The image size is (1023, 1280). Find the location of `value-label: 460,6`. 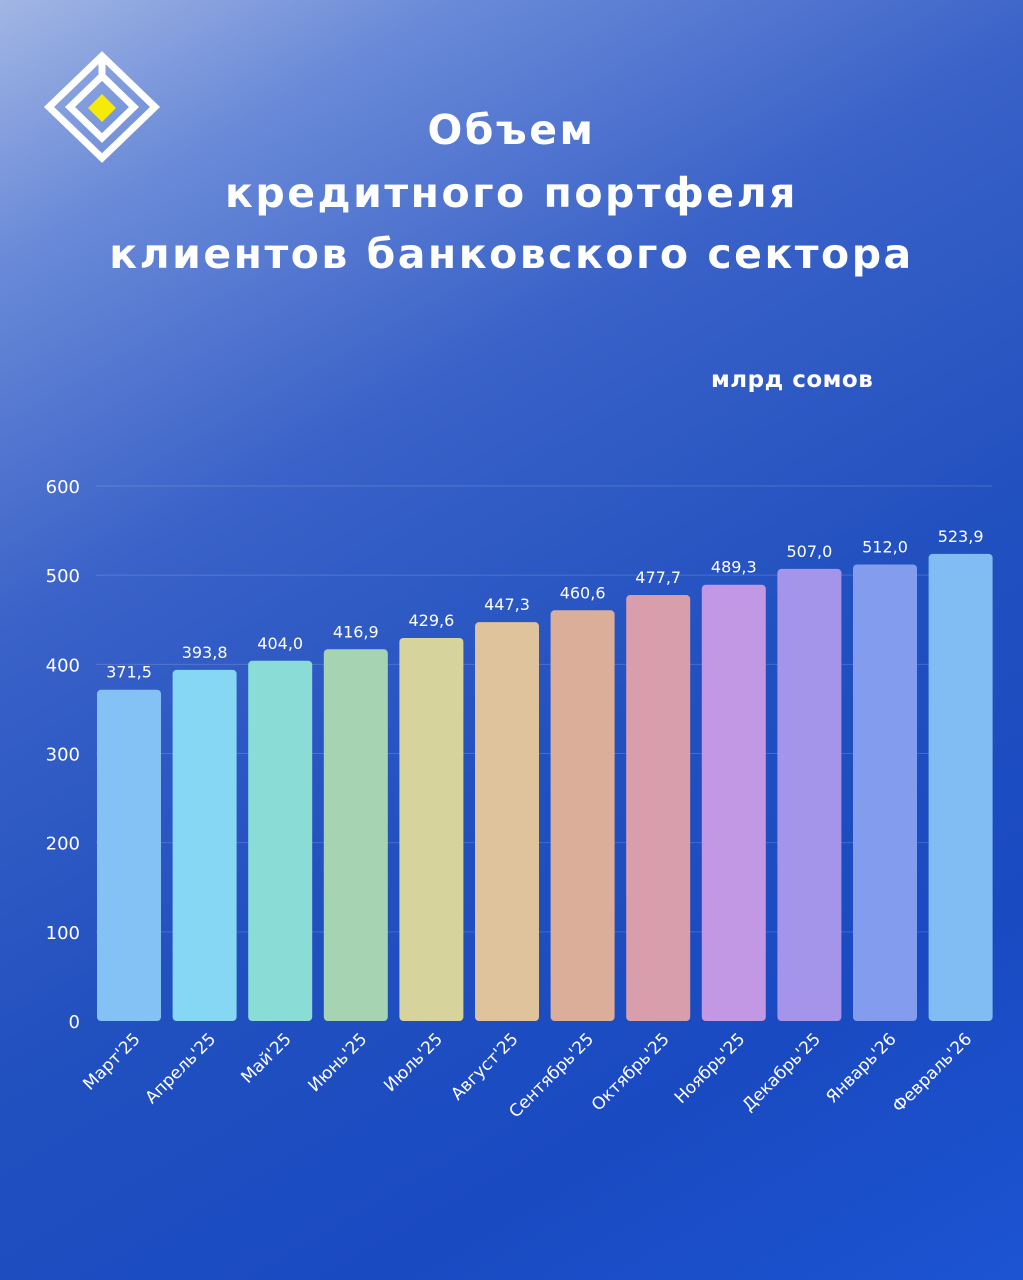

value-label: 460,6 is located at coordinates (583, 592).